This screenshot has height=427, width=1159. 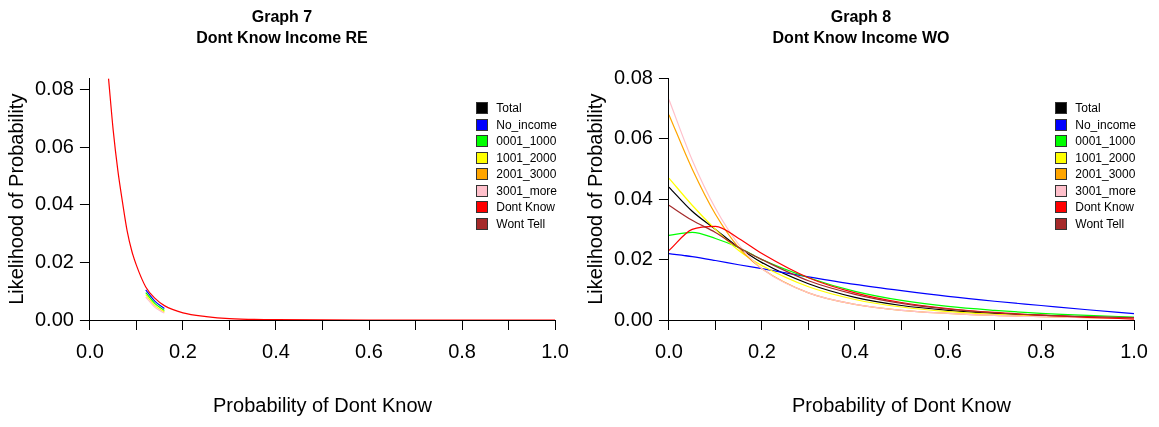 I want to click on chart-title: Graph 7, so click(x=282, y=17).